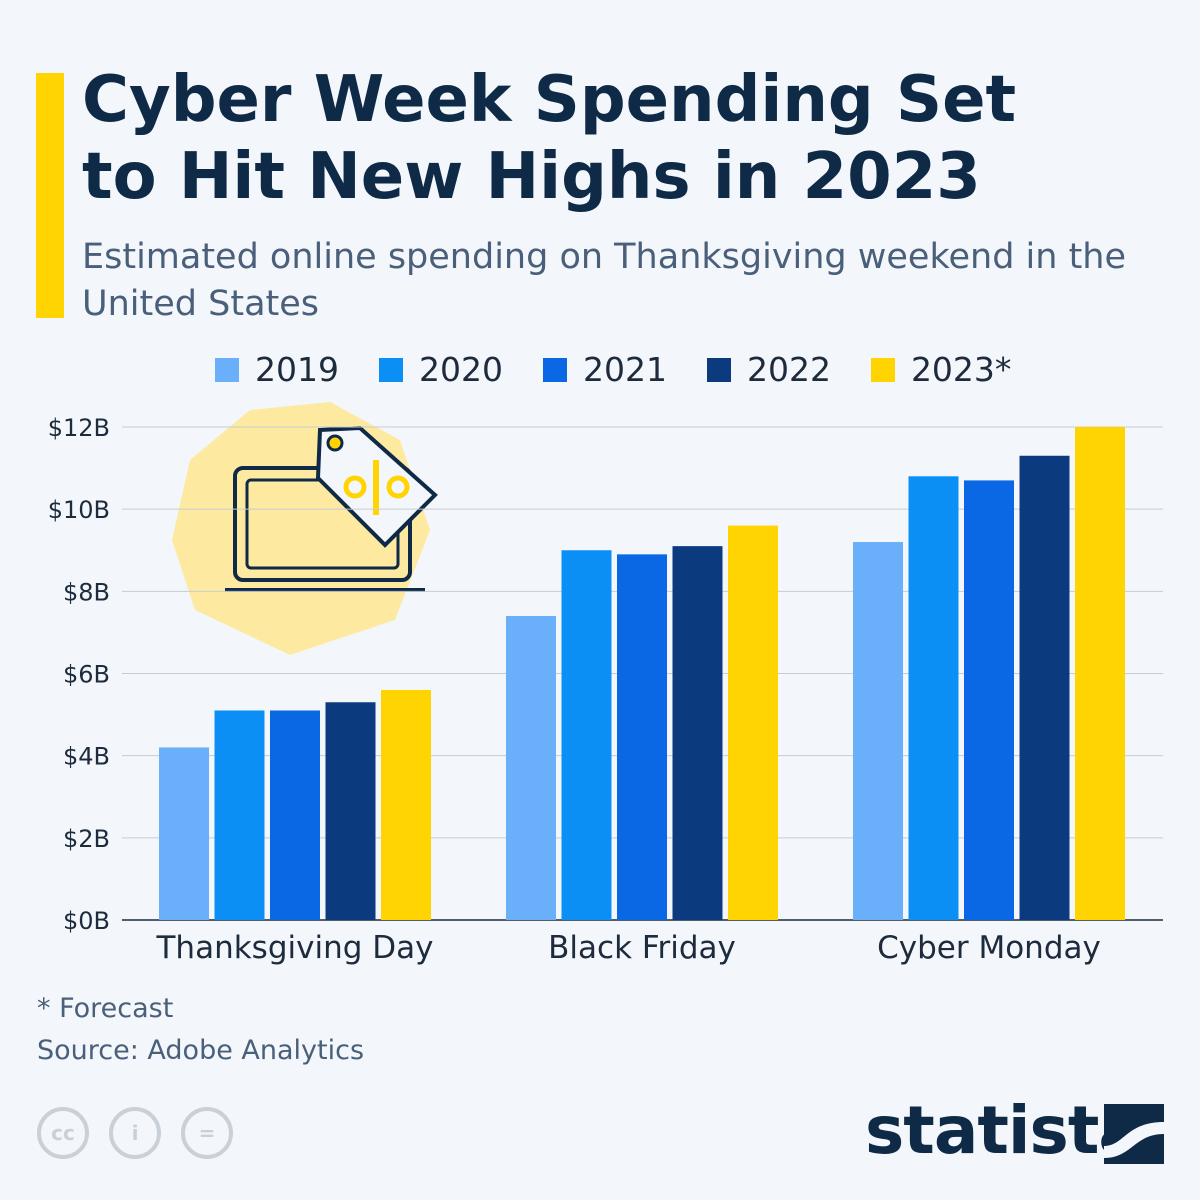  Describe the element at coordinates (86, 592) in the screenshot. I see `y-tick-label: $8B` at that location.